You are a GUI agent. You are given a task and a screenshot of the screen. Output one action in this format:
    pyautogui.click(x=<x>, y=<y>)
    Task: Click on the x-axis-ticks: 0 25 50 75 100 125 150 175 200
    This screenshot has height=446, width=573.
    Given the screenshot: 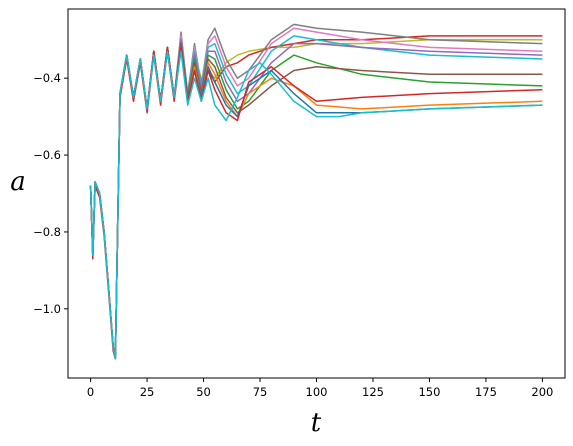 What is the action you would take?
    pyautogui.click(x=320, y=388)
    